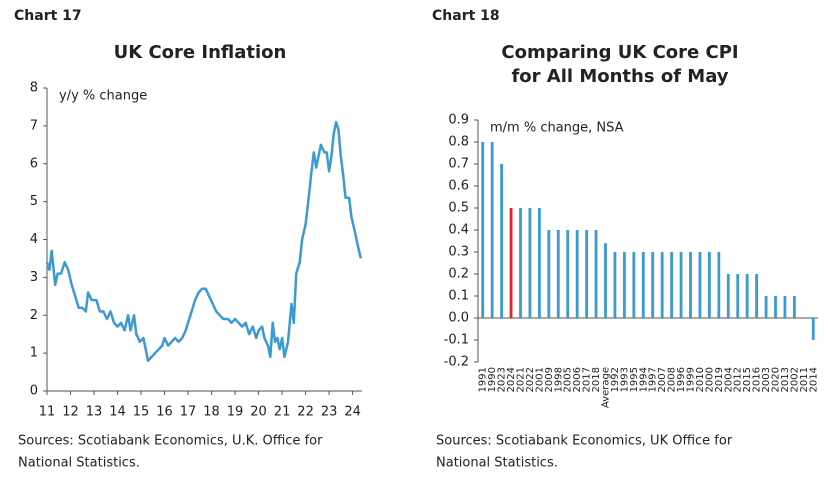  Describe the element at coordinates (34, 163) in the screenshot. I see `y-tick-label: 6` at that location.